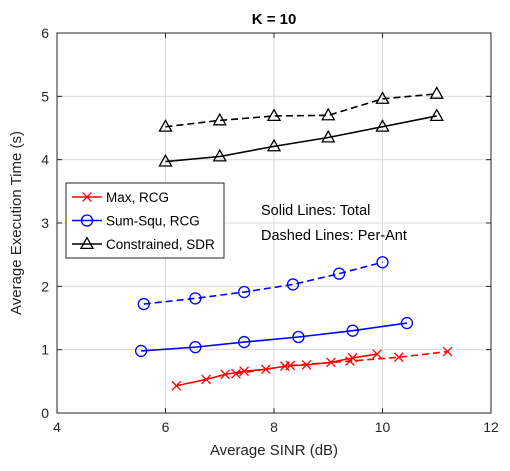  I want to click on x-axis-label: Average SINR (dB), so click(274, 450).